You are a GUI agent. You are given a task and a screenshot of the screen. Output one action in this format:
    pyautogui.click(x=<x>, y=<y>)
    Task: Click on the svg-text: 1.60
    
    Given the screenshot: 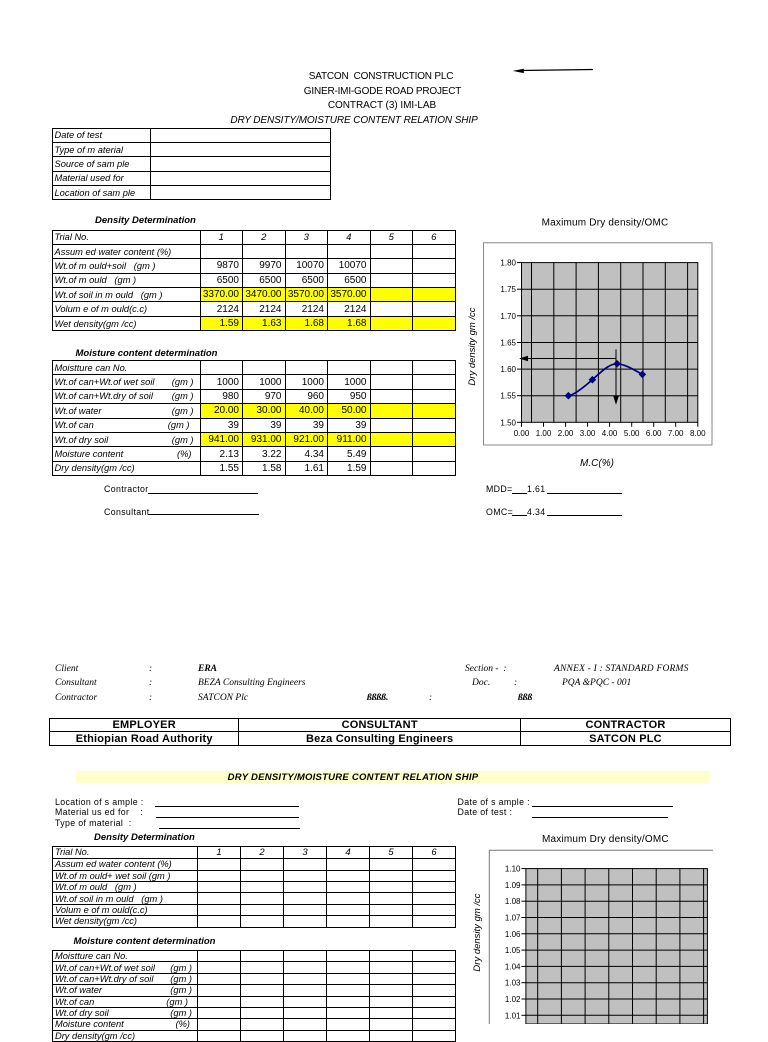 What is the action you would take?
    pyautogui.click(x=508, y=369)
    